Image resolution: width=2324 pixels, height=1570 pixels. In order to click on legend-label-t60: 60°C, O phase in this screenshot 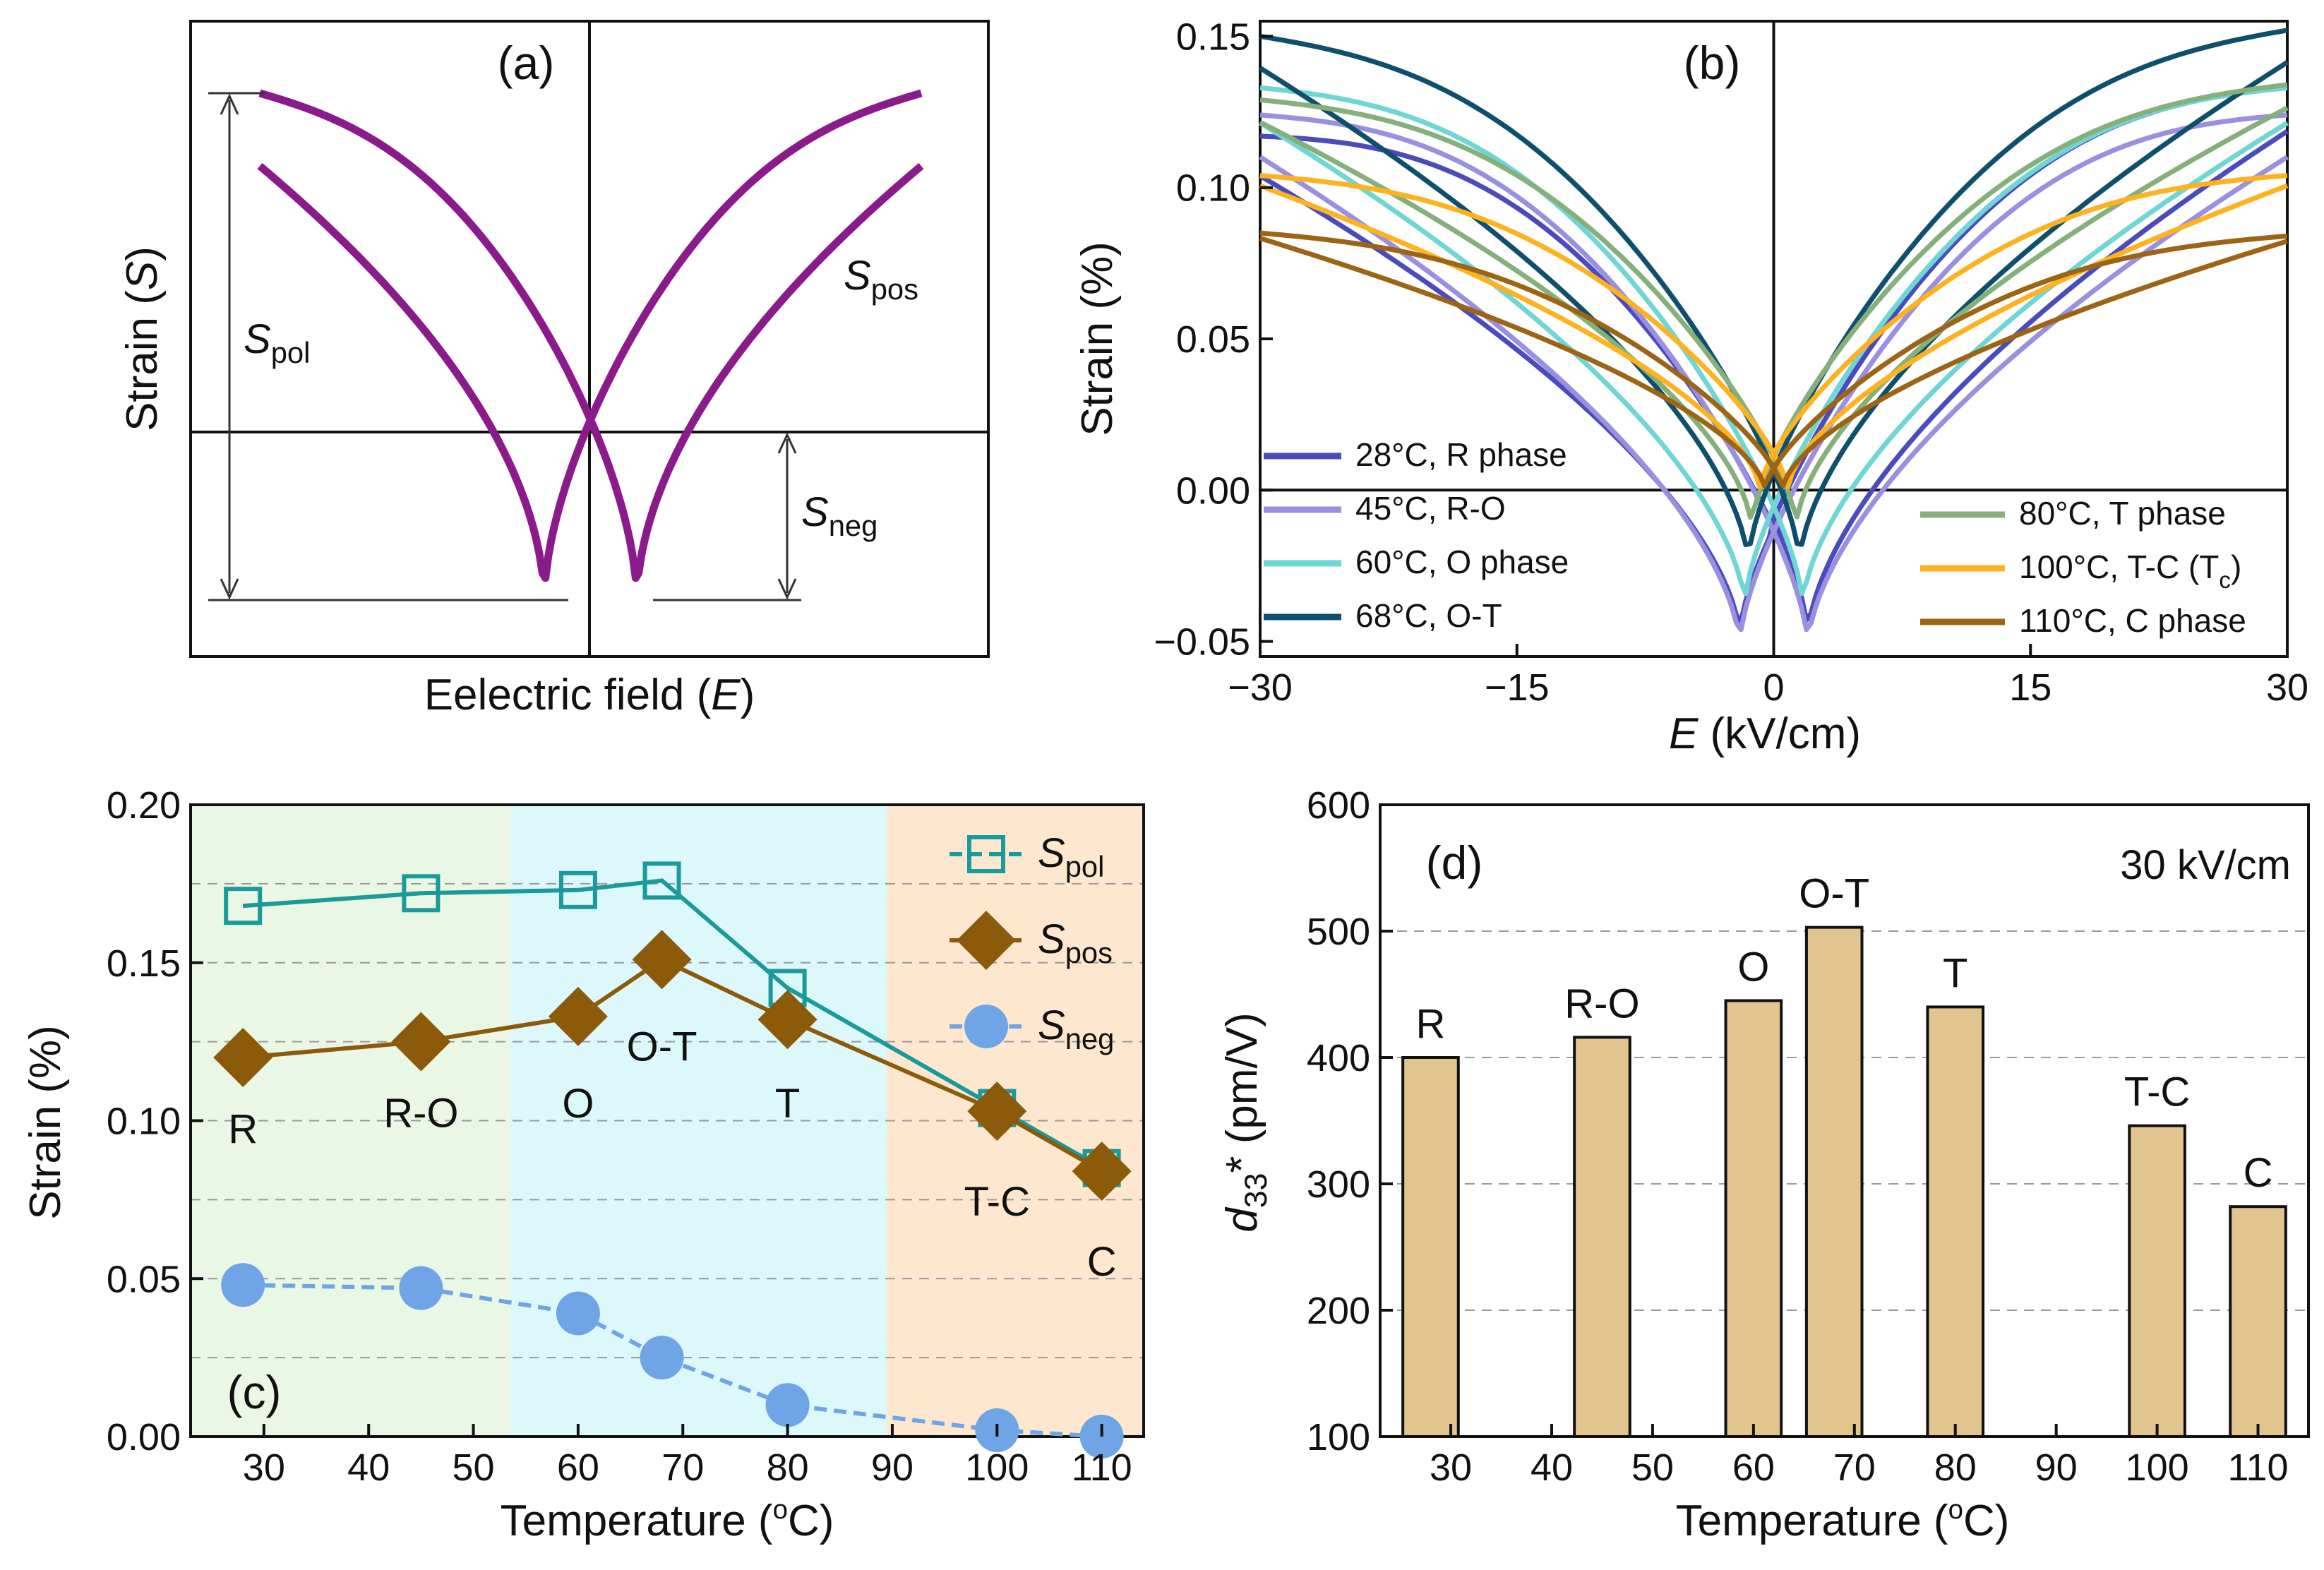, I will do `click(1462, 562)`.